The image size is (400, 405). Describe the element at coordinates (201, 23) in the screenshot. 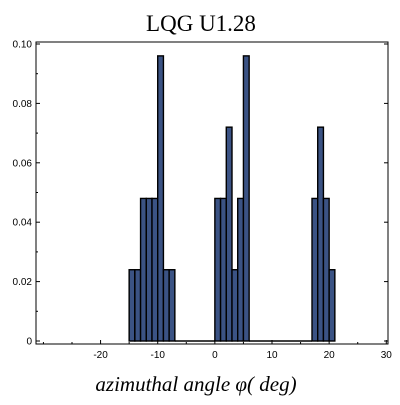

I see `chart-title: LQG U1.28` at that location.